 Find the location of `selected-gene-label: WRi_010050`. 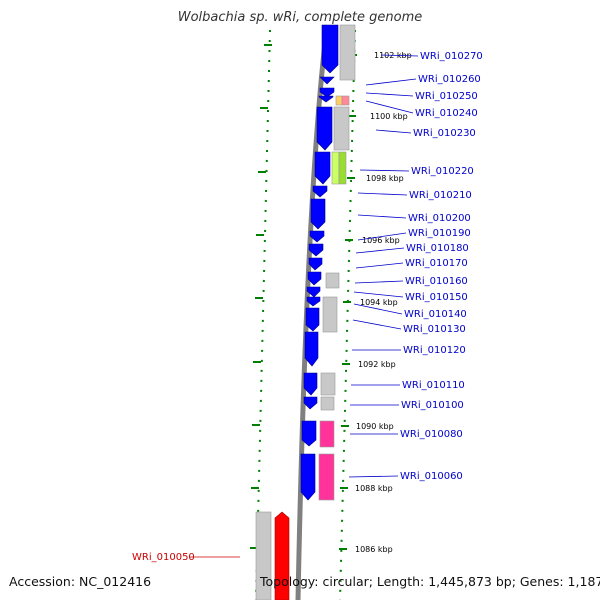

selected-gene-label: WRi_010050 is located at coordinates (163, 557).